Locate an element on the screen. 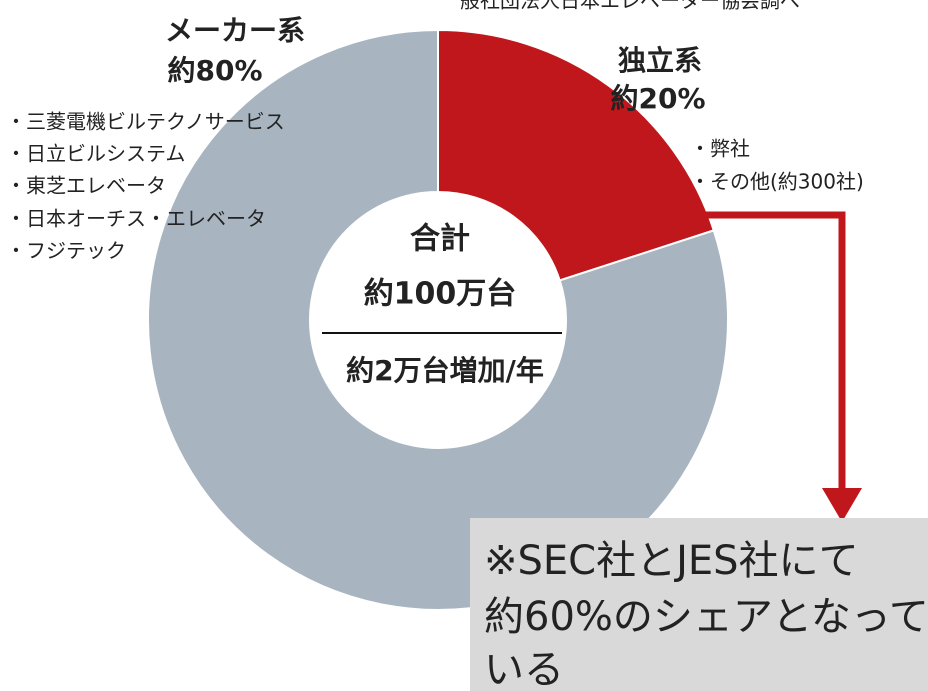  center-sublabel: 約2万台増加/年 is located at coordinates (445, 370).